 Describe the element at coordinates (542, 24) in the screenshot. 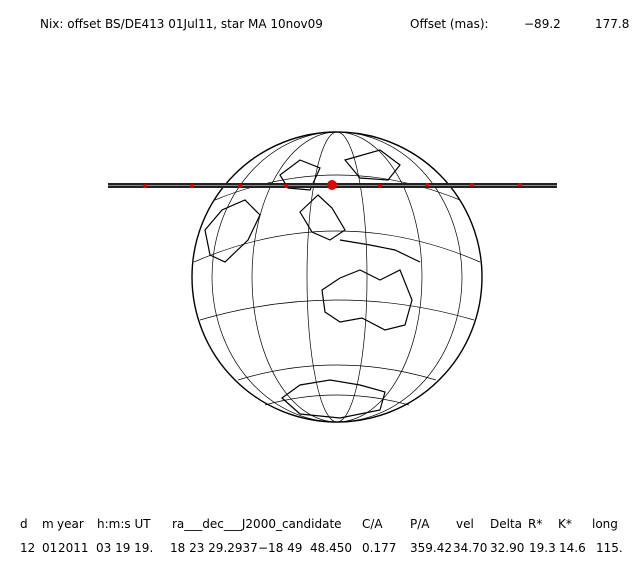

I see `offset-value: −89.2` at that location.